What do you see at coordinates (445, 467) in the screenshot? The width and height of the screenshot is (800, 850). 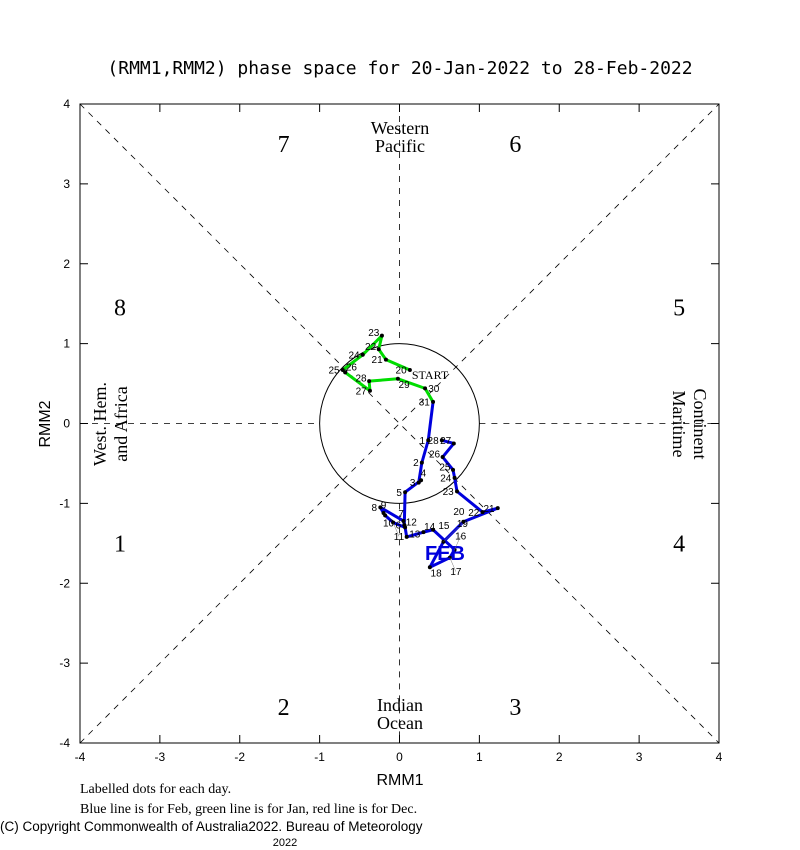 I see `day-label: 25` at bounding box center [445, 467].